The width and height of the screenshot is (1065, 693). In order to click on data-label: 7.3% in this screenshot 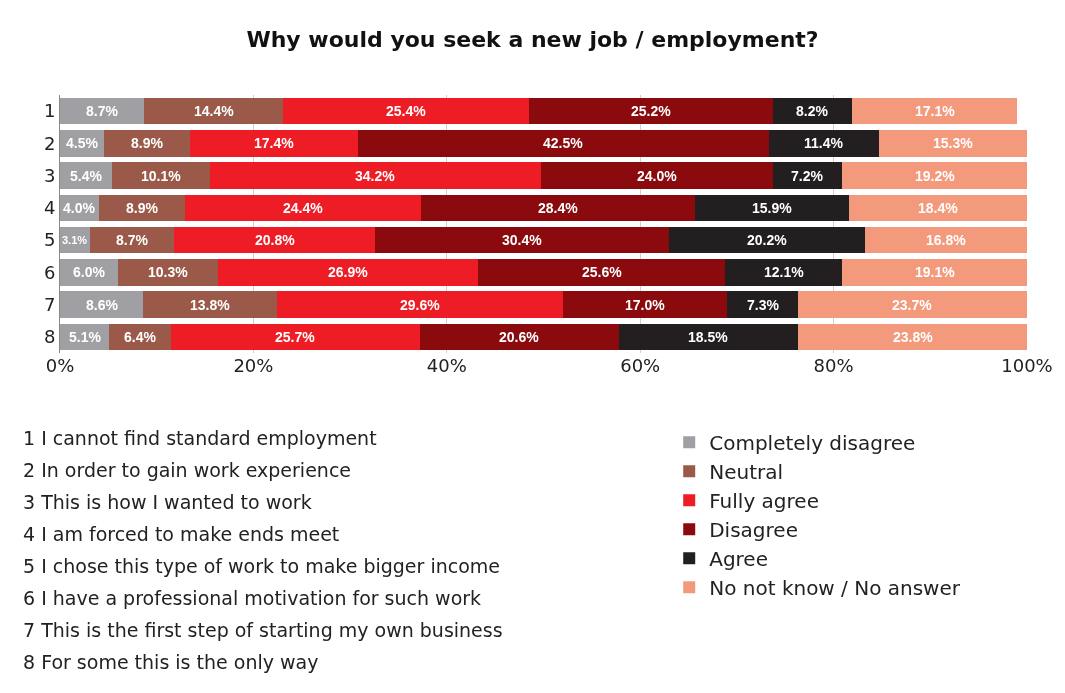, I will do `click(763, 305)`.